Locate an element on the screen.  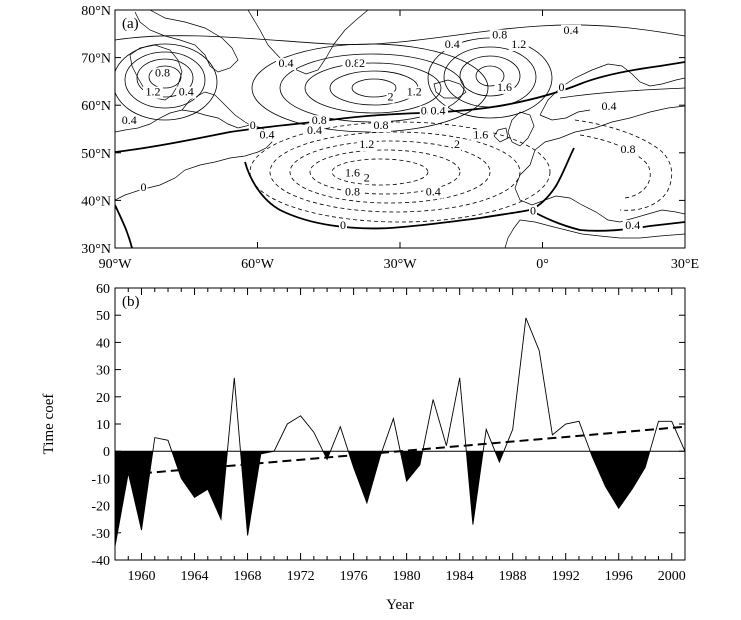
contour-label: 1.6 is located at coordinates (504, 87).